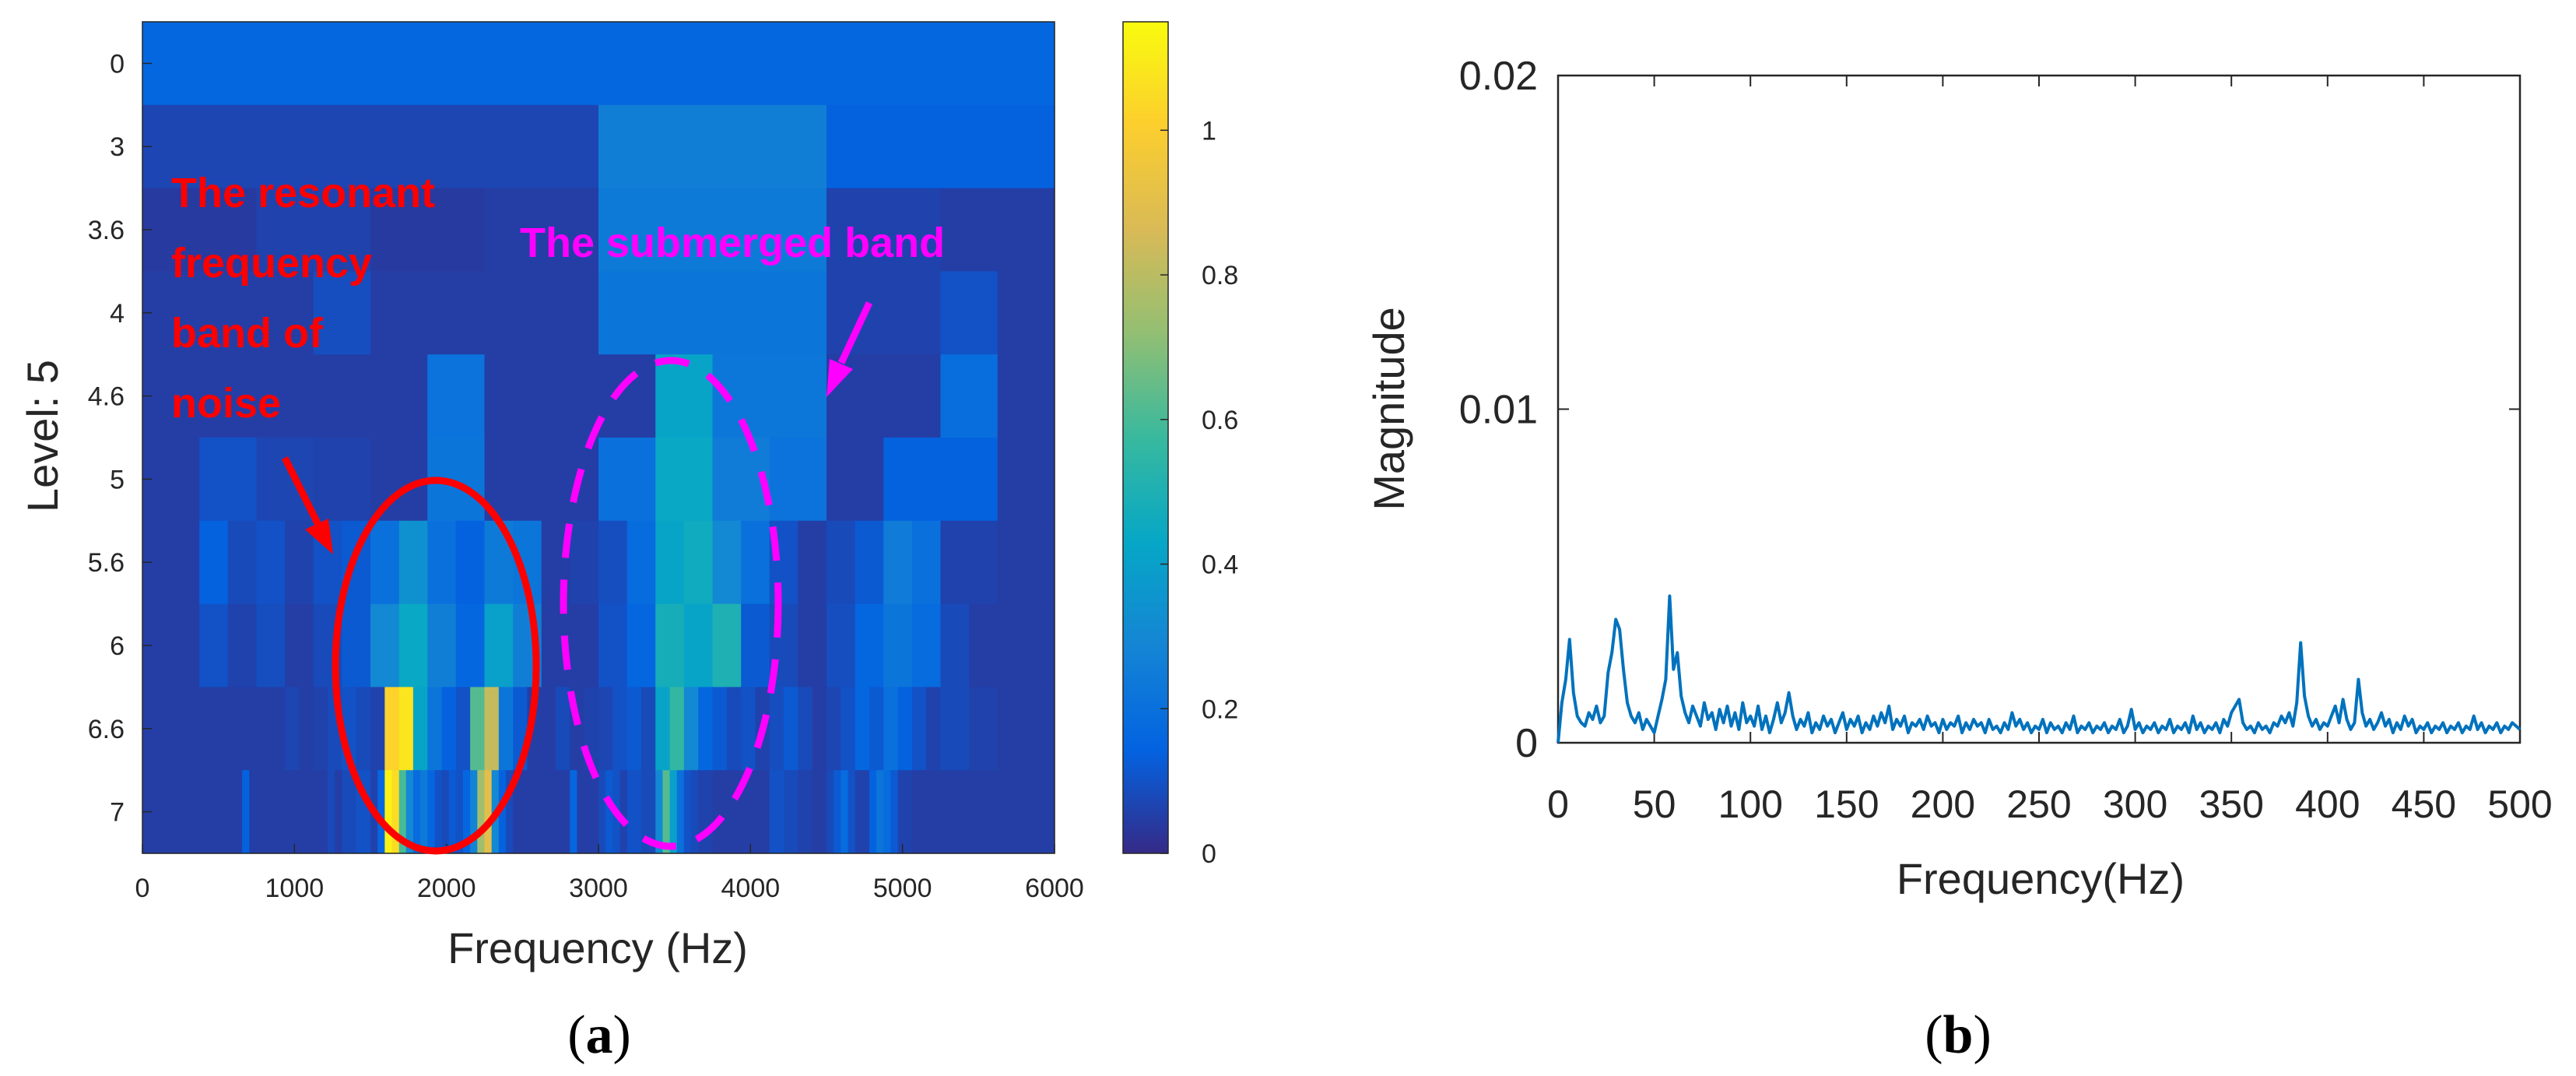 The height and width of the screenshot is (1076, 2576). What do you see at coordinates (2041, 878) in the screenshot?
I see `spectrum-x-label: Frequency(Hz)` at bounding box center [2041, 878].